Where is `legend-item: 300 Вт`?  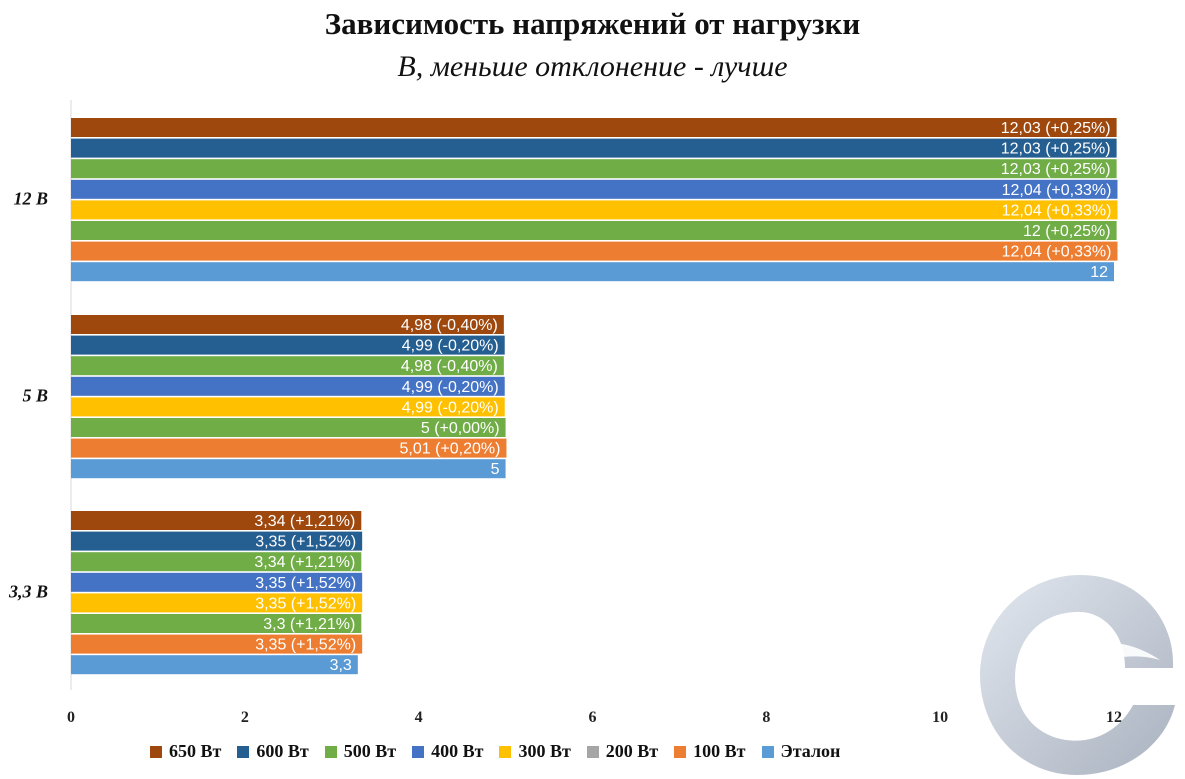
legend-item: 300 Вт is located at coordinates (535, 751).